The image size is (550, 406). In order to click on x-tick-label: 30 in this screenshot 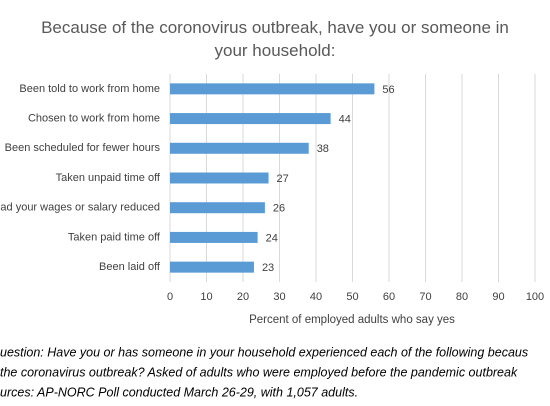, I will do `click(279, 297)`.